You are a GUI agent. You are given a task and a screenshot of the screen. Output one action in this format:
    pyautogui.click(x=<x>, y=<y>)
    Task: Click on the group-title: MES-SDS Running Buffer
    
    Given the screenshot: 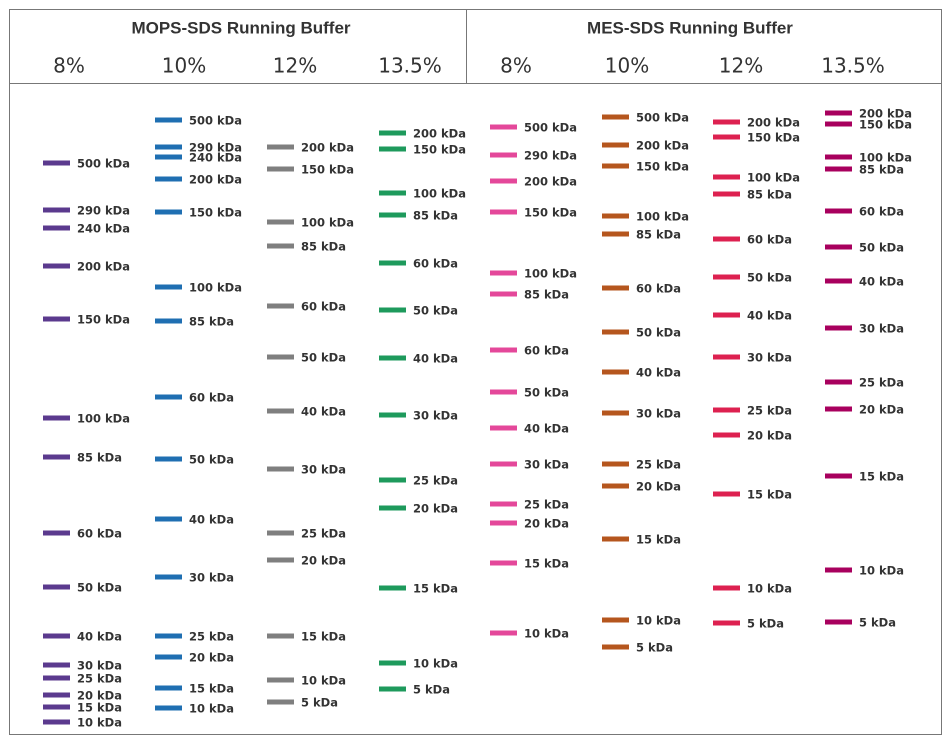 What is the action you would take?
    pyautogui.click(x=690, y=27)
    